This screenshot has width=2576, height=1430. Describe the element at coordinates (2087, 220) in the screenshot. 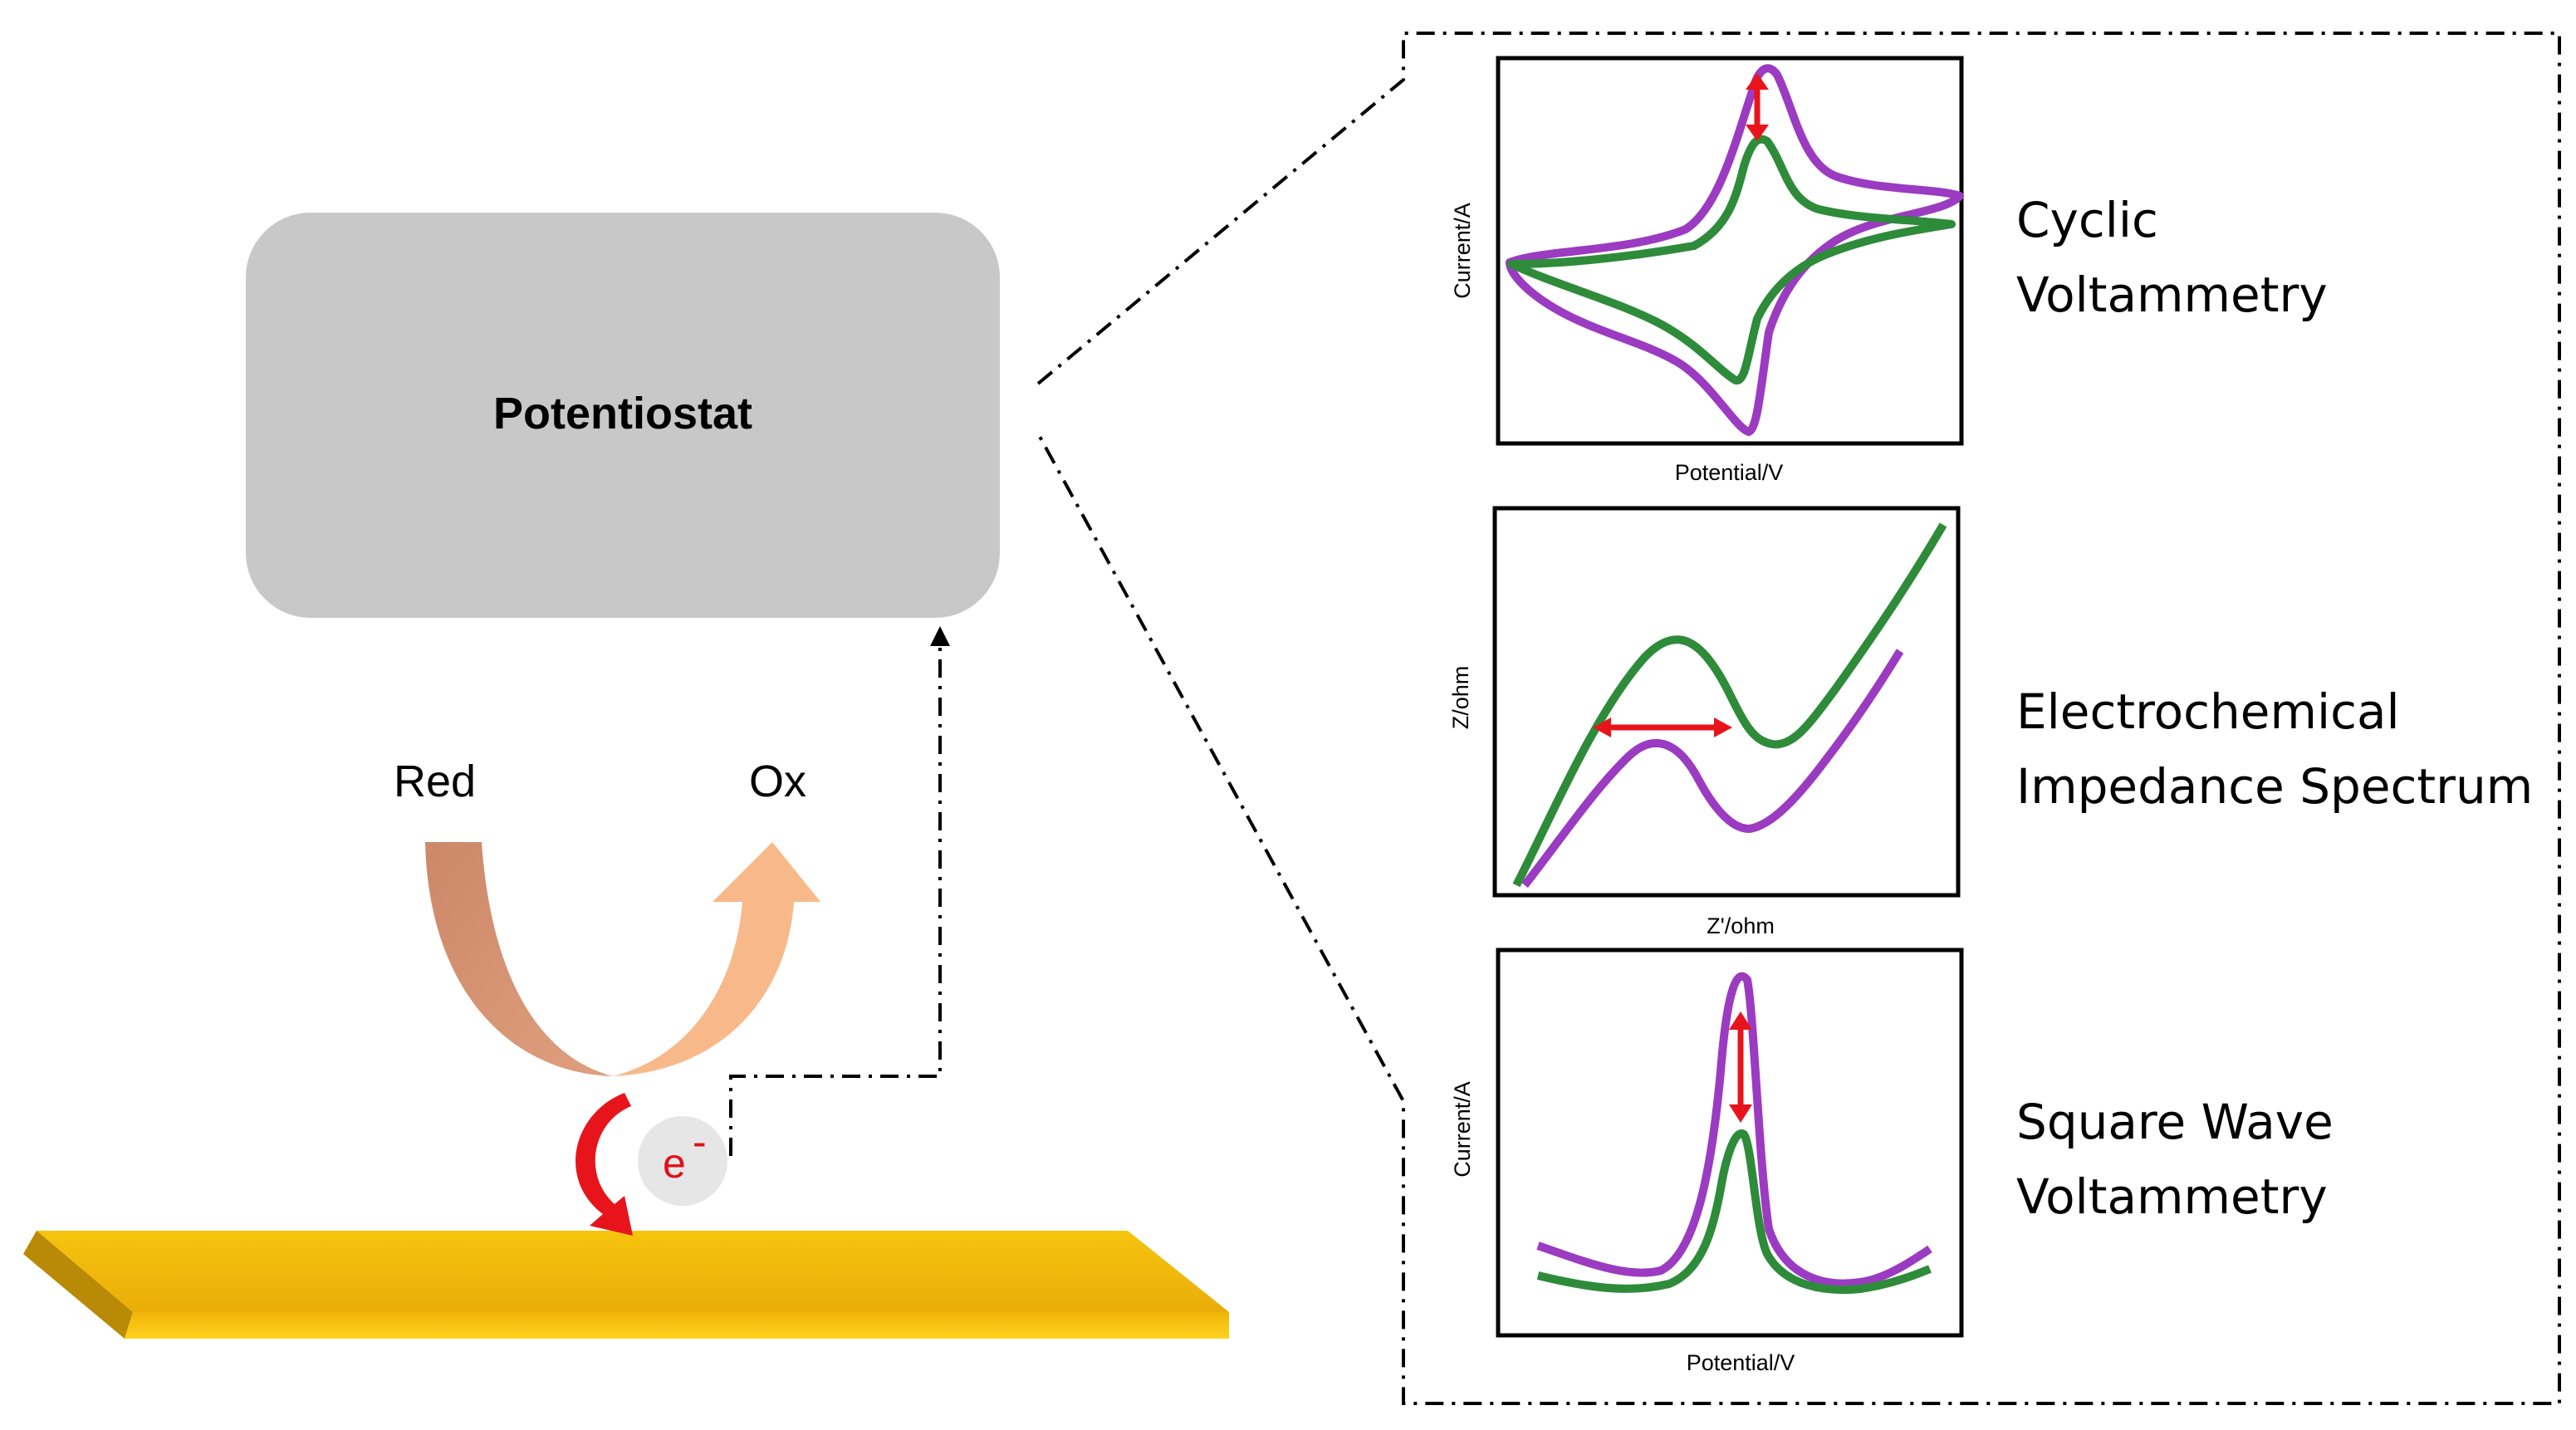

I see `cv-title-line-1: Cyclic` at that location.